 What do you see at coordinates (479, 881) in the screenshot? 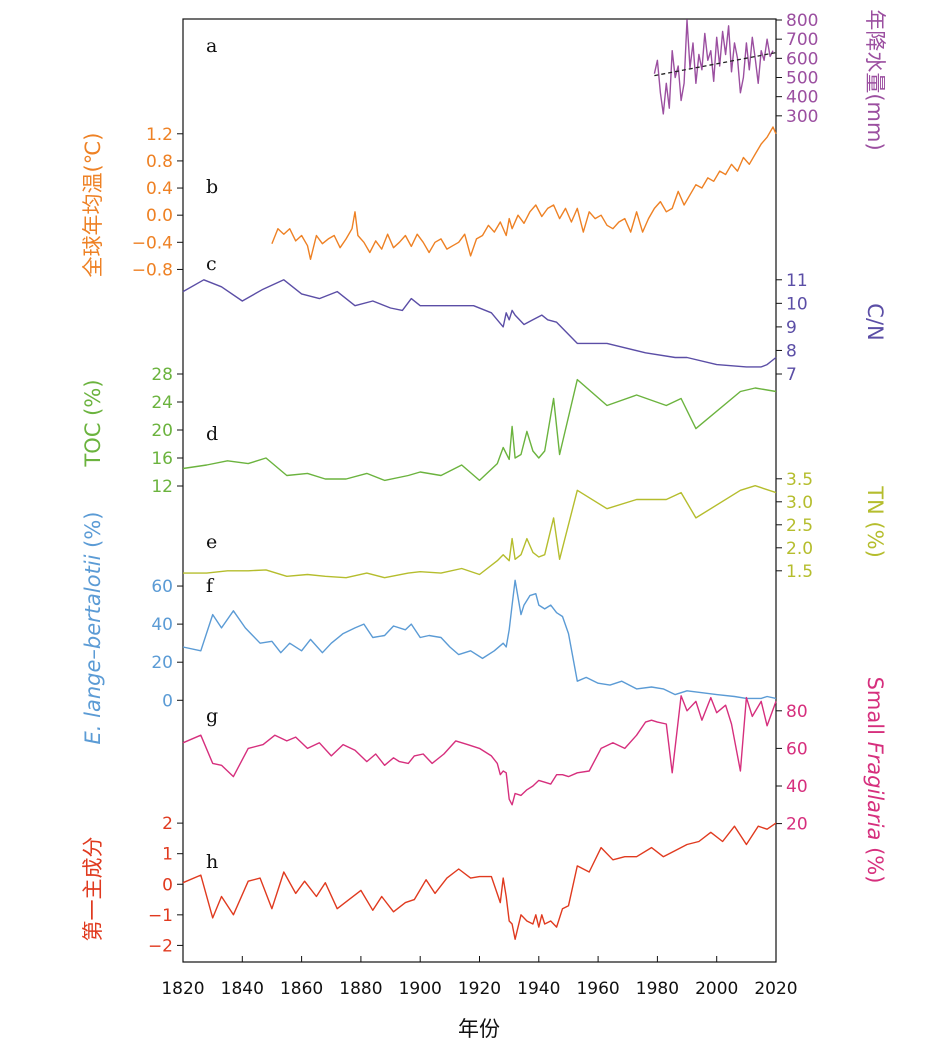
I see `panel-h-series-line` at bounding box center [479, 881].